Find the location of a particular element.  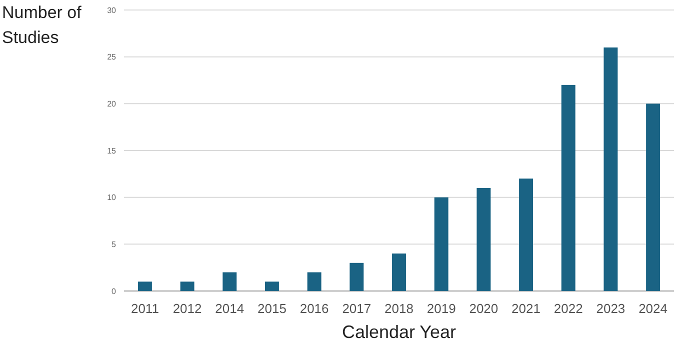

y-tick-label: 10 is located at coordinates (112, 197).